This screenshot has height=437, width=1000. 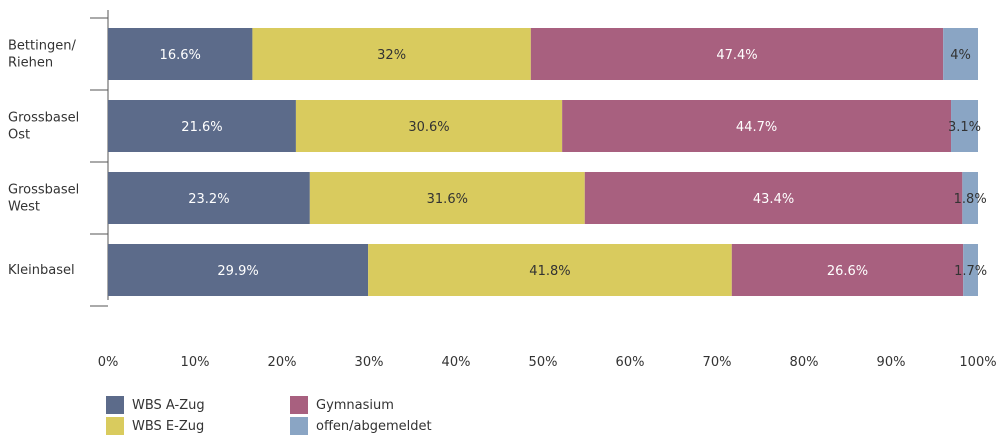 What do you see at coordinates (374, 426) in the screenshot?
I see `legend-label-offen-abgemeldet: offen/abgemeldet` at bounding box center [374, 426].